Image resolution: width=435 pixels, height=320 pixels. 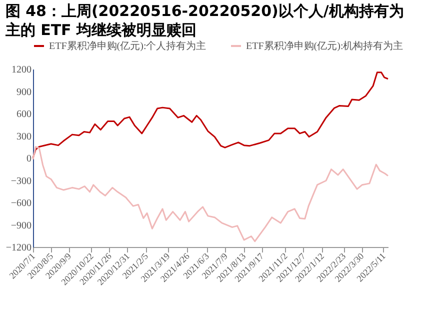 What do you see at coordinates (204, 20) in the screenshot?
I see `chart-title: 图 48：上周(20220516-20220520)以个人/机构持有为主的 ETF 均继续被明显赎回` at bounding box center [204, 20].